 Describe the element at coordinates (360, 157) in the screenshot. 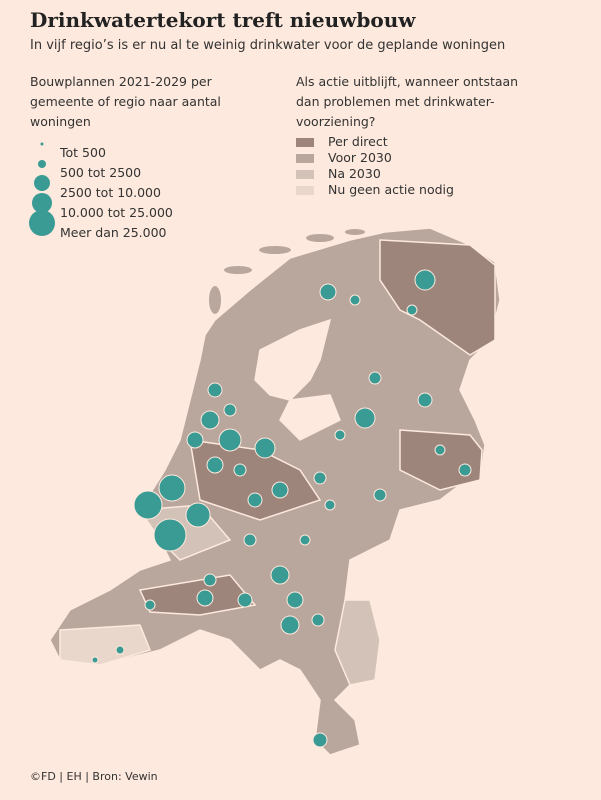

I see `legend-label: Voor 2030` at that location.